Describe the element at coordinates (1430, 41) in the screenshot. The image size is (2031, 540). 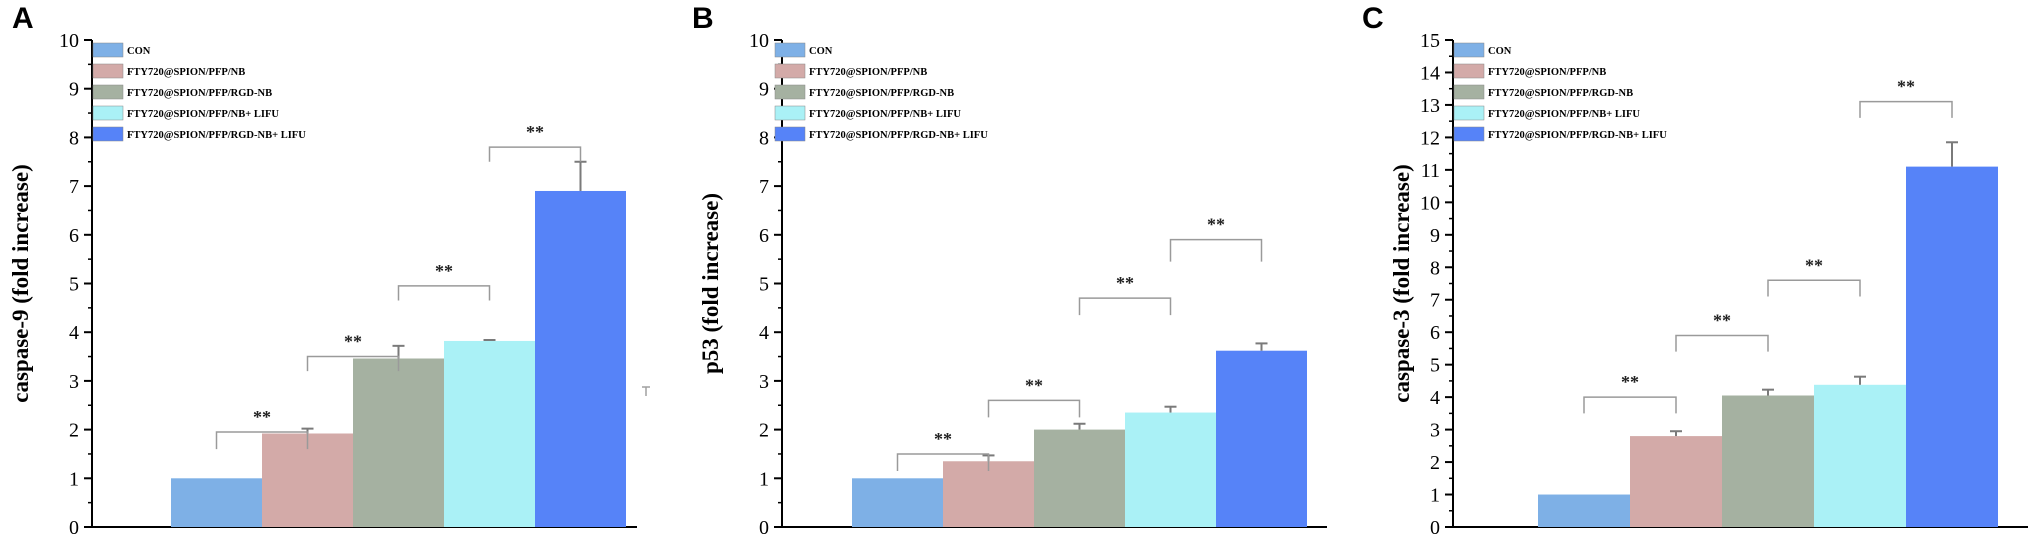
I see `y-tick-label: 15` at that location.